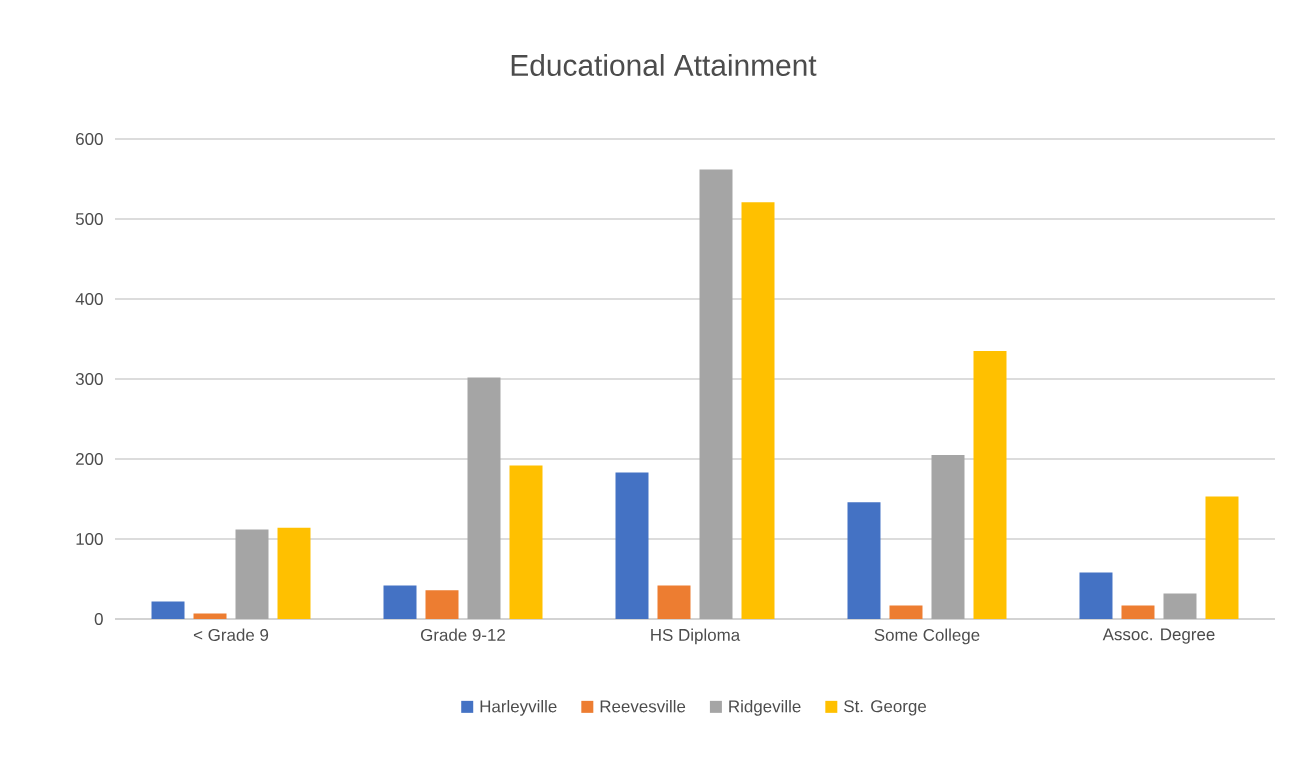 The image size is (1297, 782). What do you see at coordinates (89, 538) in the screenshot?
I see `y-tick-label: 100` at bounding box center [89, 538].